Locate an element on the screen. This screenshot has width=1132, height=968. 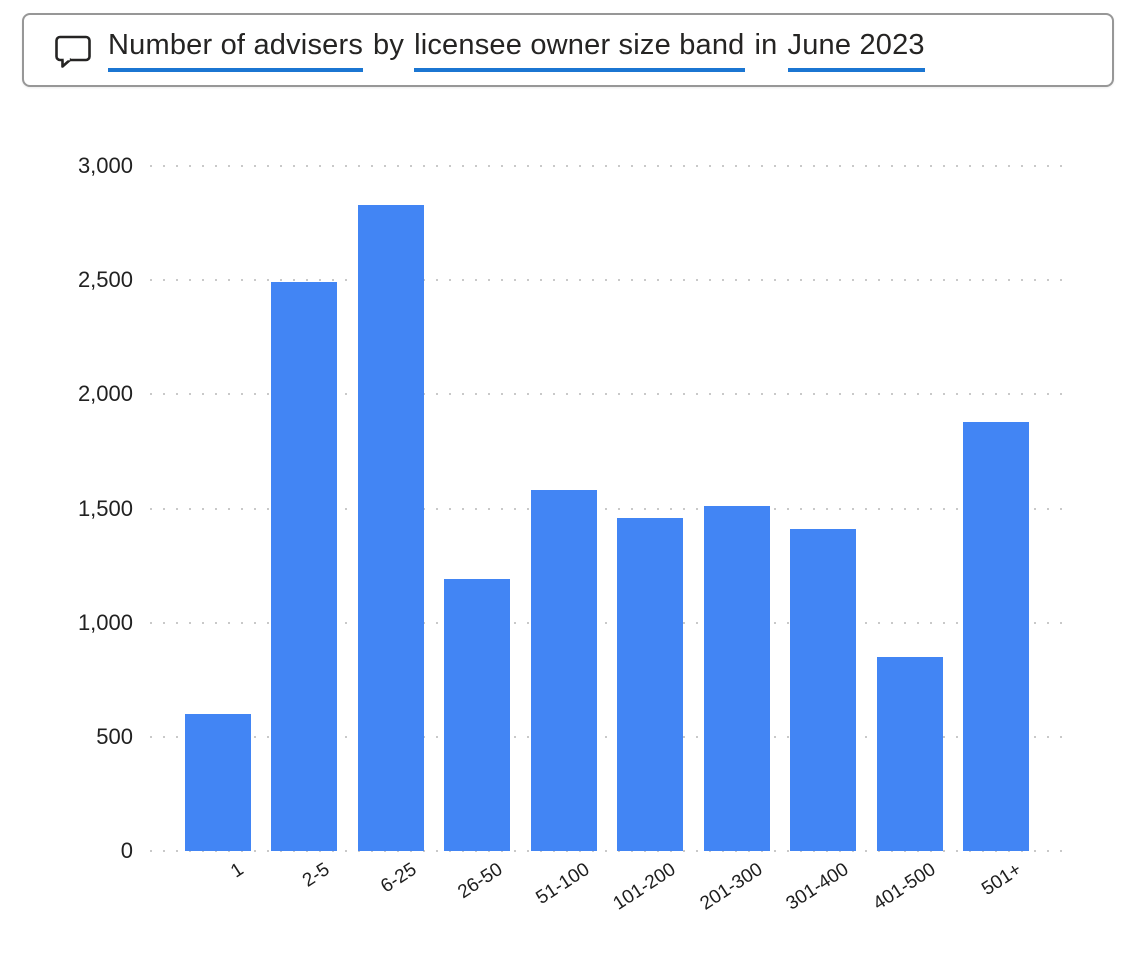
y-axis-tick-label: 2,000 is located at coordinates (105, 394).